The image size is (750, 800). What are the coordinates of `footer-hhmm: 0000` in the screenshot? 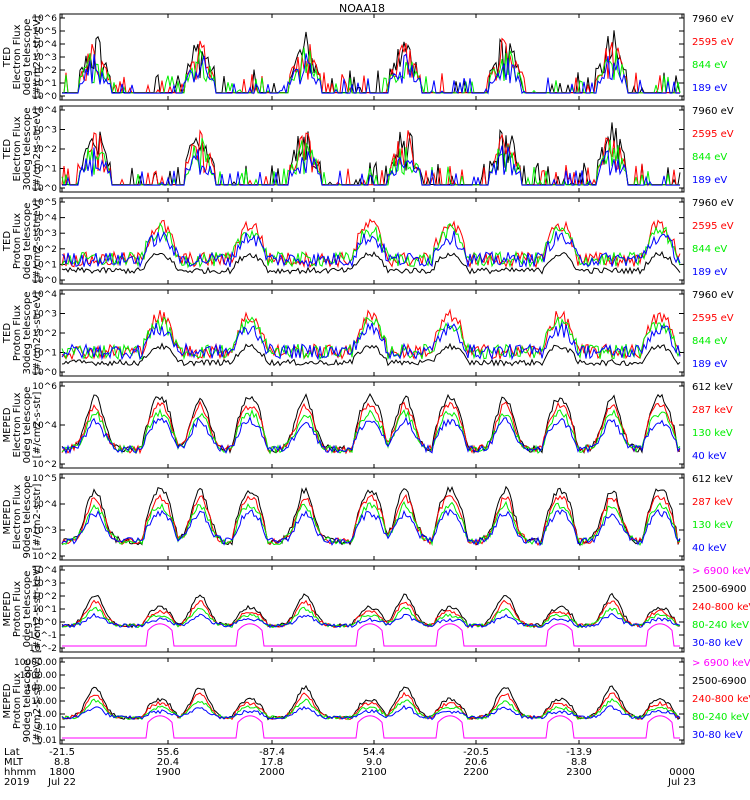 It's located at (681, 772).